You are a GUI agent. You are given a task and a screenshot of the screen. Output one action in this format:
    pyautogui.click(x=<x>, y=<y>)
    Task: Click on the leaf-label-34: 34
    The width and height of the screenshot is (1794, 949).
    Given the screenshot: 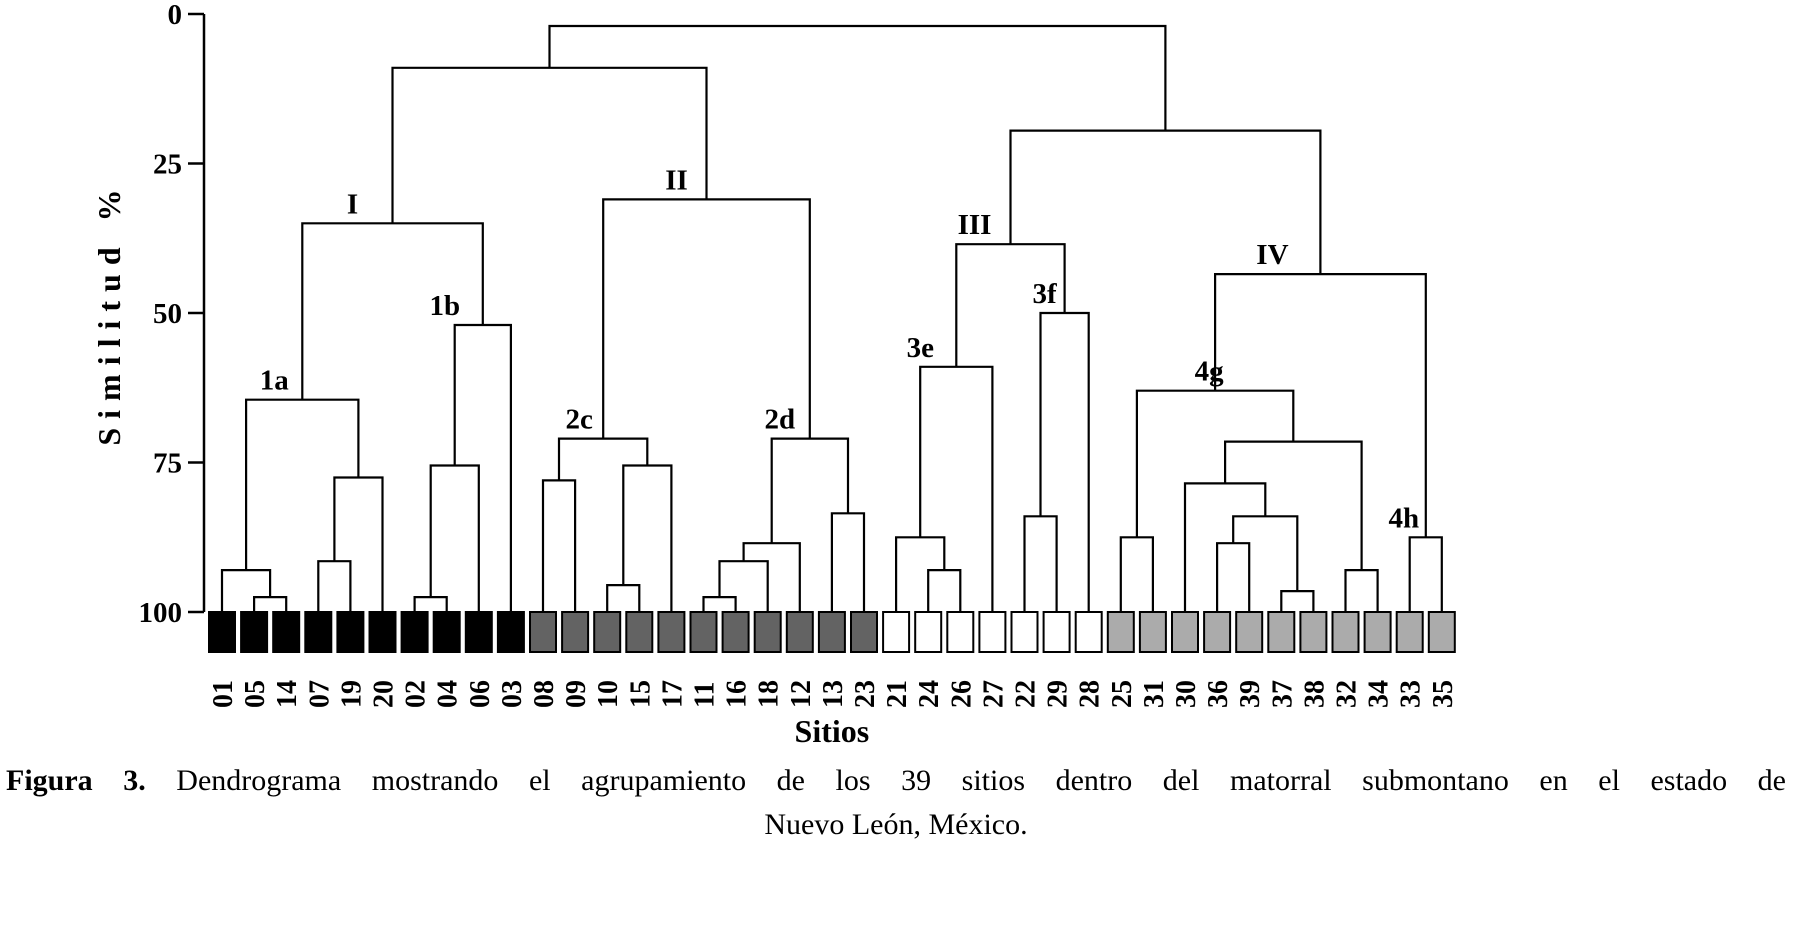 What is the action you would take?
    pyautogui.click(x=1379, y=694)
    